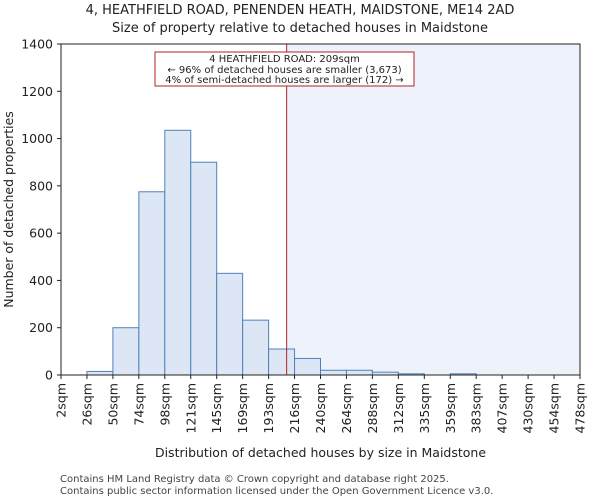 The width and height of the screenshot is (600, 500). What do you see at coordinates (138, 404) in the screenshot?
I see `x-tick-label: 74sqm` at bounding box center [138, 404].